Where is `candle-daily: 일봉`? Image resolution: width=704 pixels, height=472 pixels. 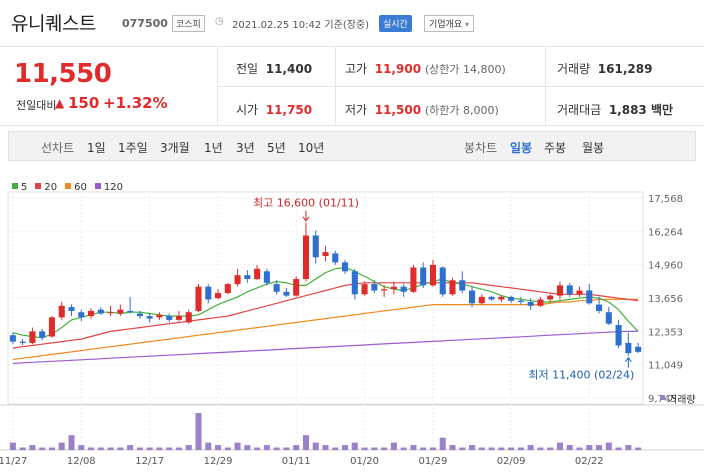
candle-daily: 일봉 is located at coordinates (521, 148).